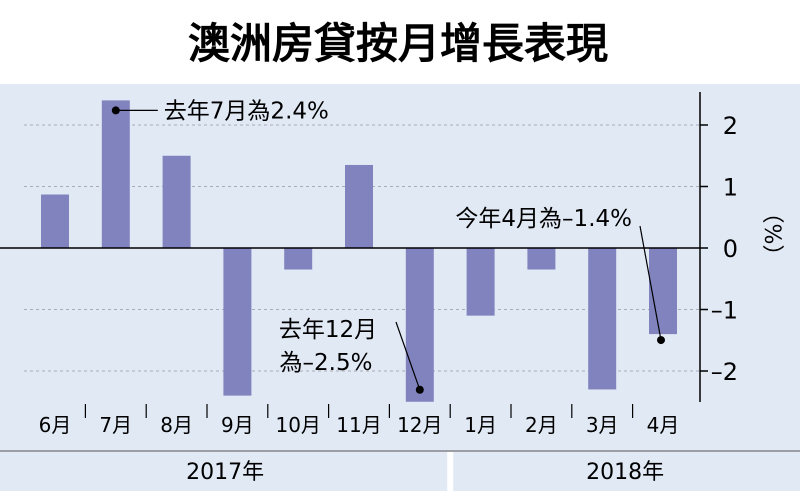  I want to click on annotation-label: 去年7月為2.4%, so click(246, 111).